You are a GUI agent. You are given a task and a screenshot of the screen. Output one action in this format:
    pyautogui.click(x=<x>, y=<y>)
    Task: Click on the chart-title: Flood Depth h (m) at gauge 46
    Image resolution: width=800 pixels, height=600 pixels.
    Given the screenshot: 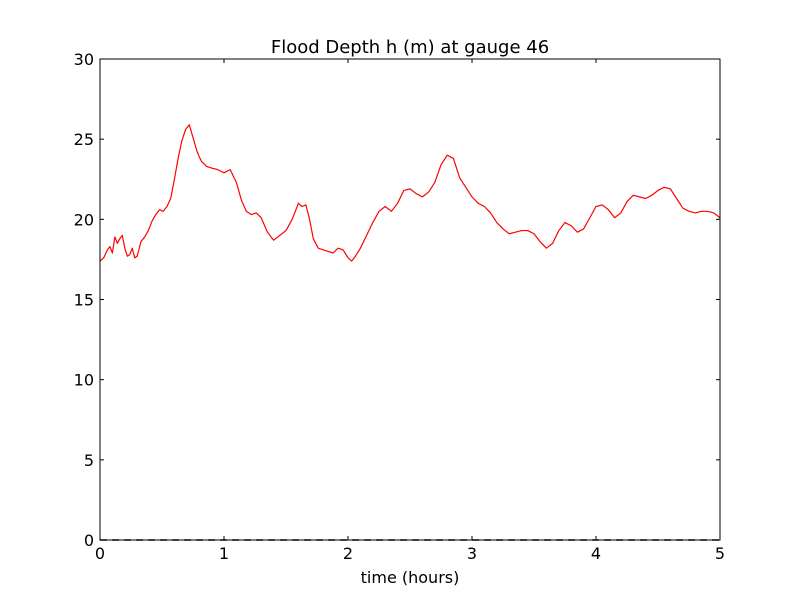 What is the action you would take?
    pyautogui.click(x=410, y=47)
    